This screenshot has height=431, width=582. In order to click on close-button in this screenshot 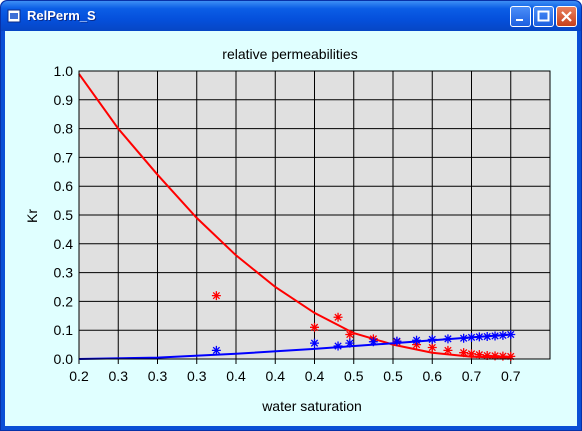, I will do `click(566, 16)`.